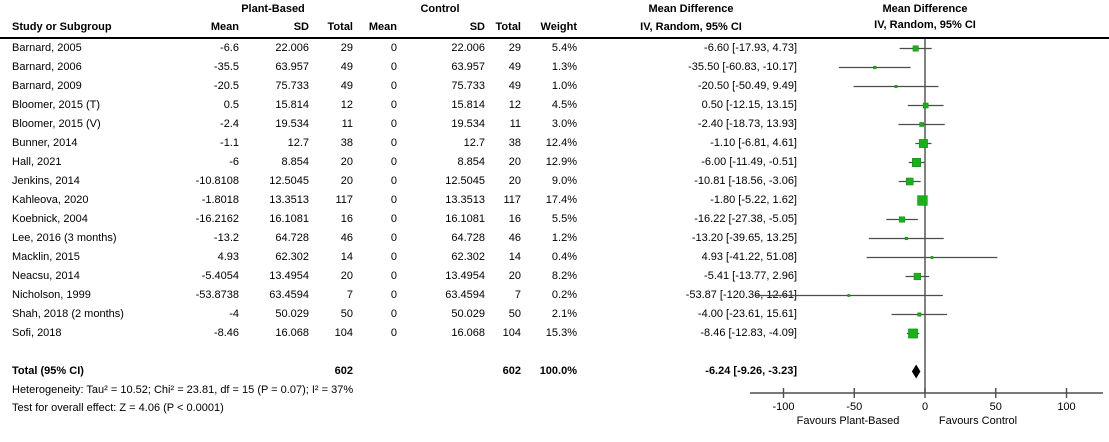 The height and width of the screenshot is (442, 1109). Describe the element at coordinates (564, 314) in the screenshot. I see `row-weight: 2.1%` at that location.